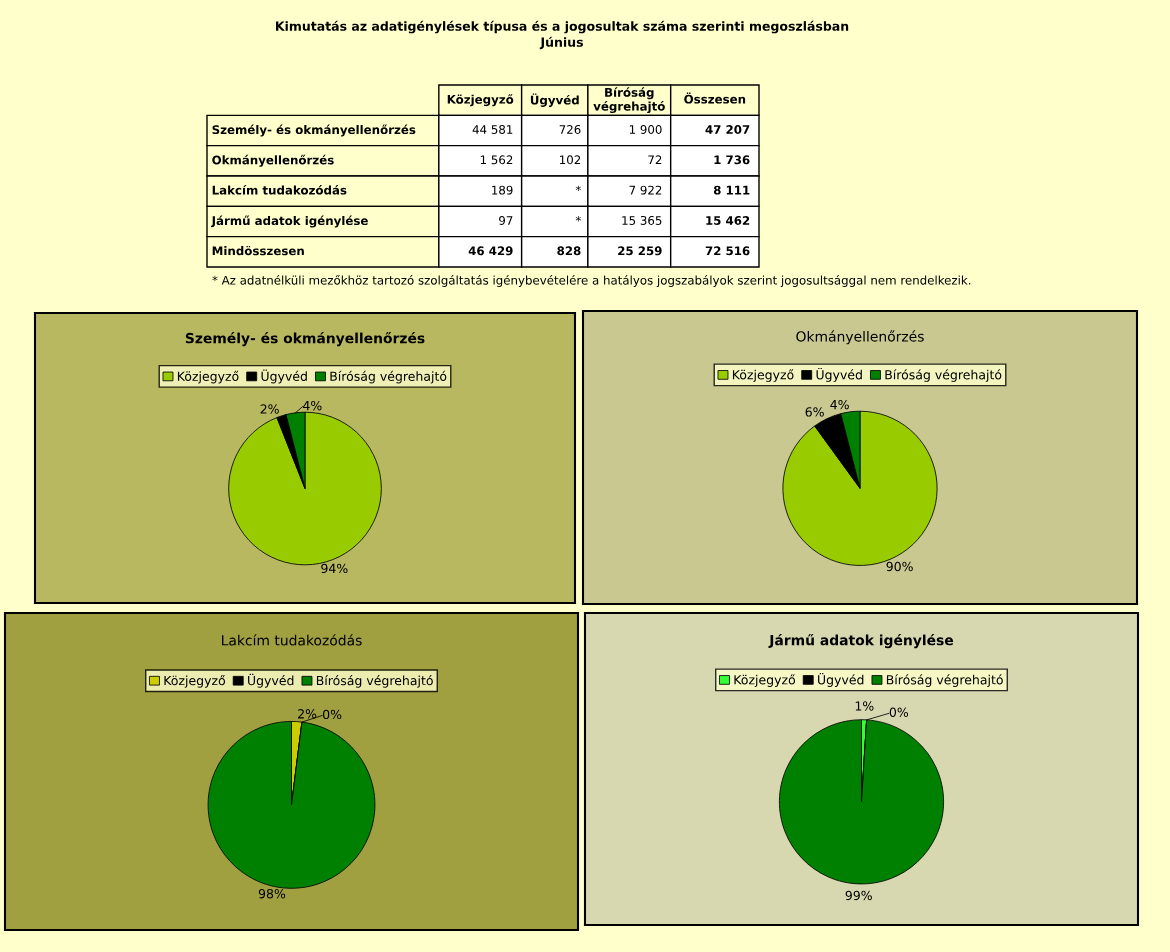 Image resolution: width=1170 pixels, height=952 pixels. Describe the element at coordinates (732, 160) in the screenshot. I see `text: 1 736` at that location.